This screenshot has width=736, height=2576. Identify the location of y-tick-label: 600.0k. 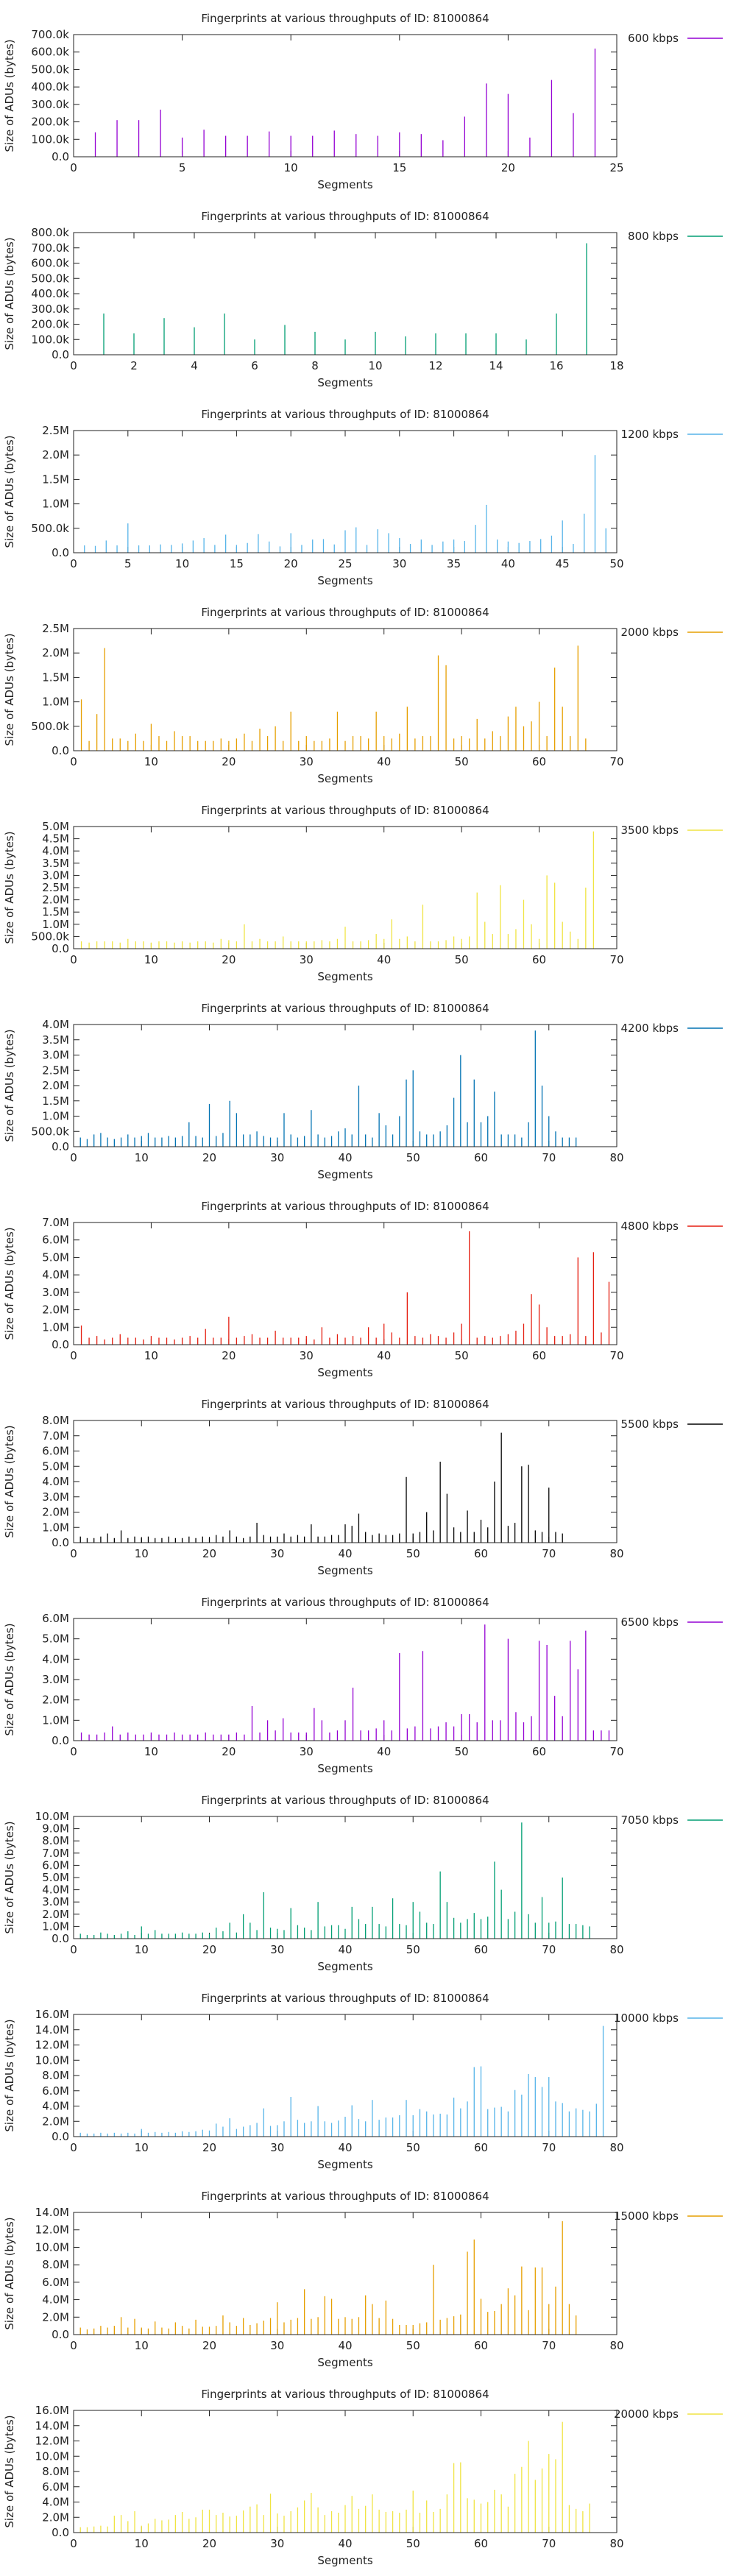
(50, 263).